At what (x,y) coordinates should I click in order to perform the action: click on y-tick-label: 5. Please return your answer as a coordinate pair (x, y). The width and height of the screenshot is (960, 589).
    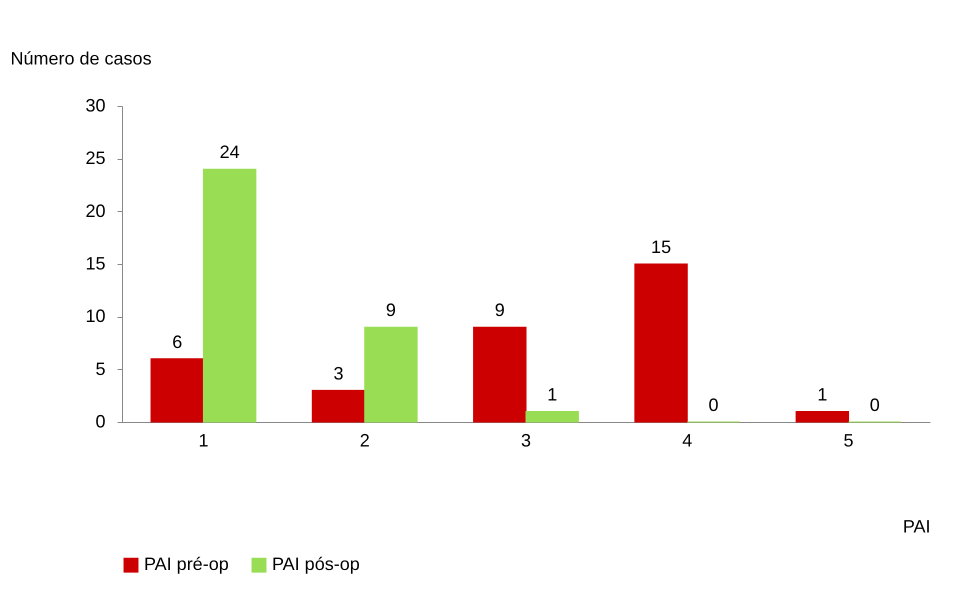
    Looking at the image, I should click on (100, 368).